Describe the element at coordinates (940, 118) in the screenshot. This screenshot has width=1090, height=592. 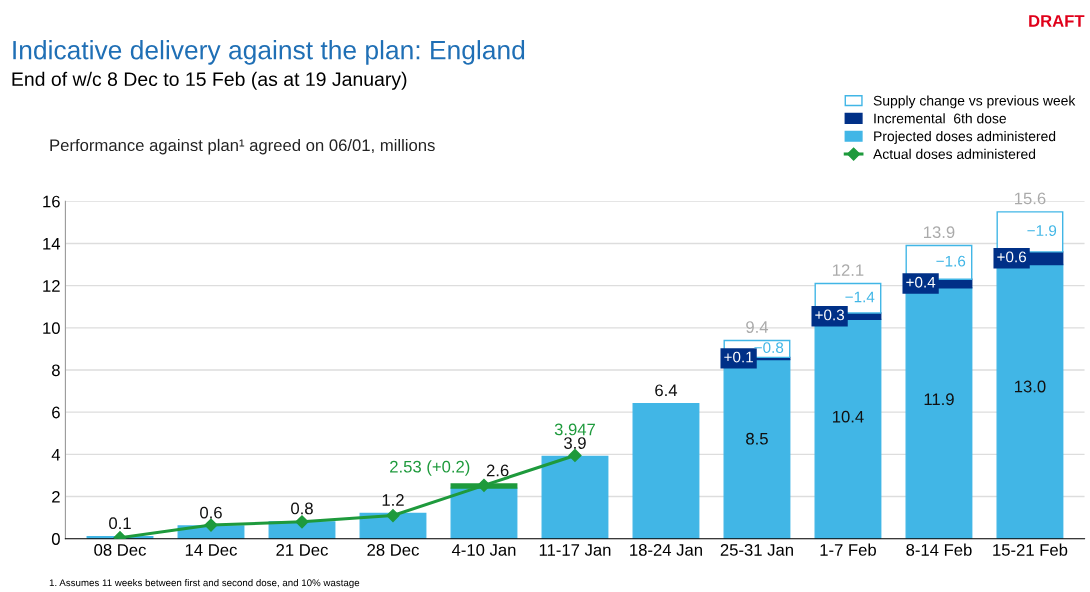
I see `legend-label: Incremental 6th dose` at that location.